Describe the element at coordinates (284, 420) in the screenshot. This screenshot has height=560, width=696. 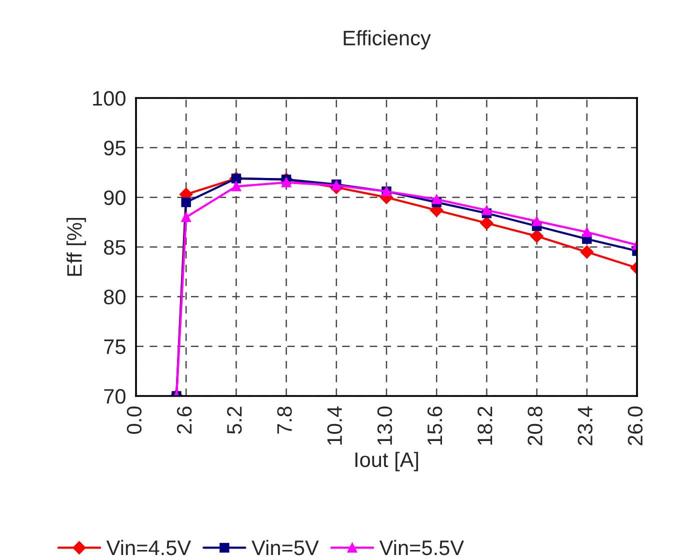
I see `x-tick-label: 7.8` at that location.